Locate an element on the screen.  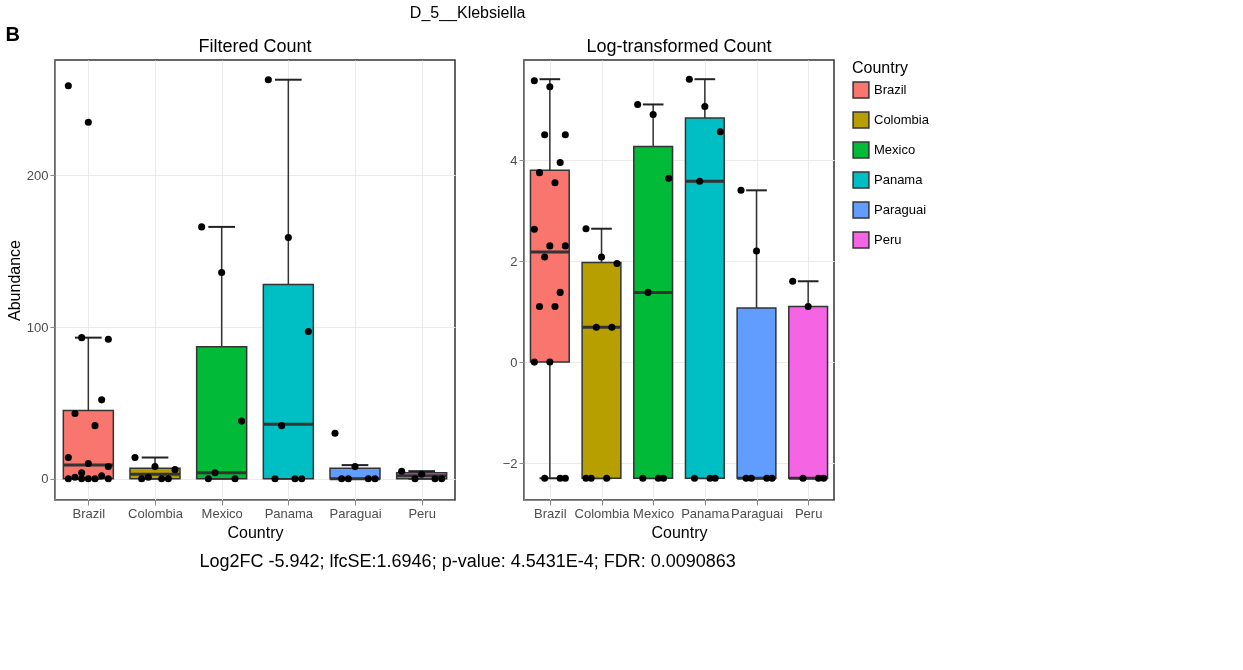
text: D_5__Klebsiella is located at coordinates (467, 13).